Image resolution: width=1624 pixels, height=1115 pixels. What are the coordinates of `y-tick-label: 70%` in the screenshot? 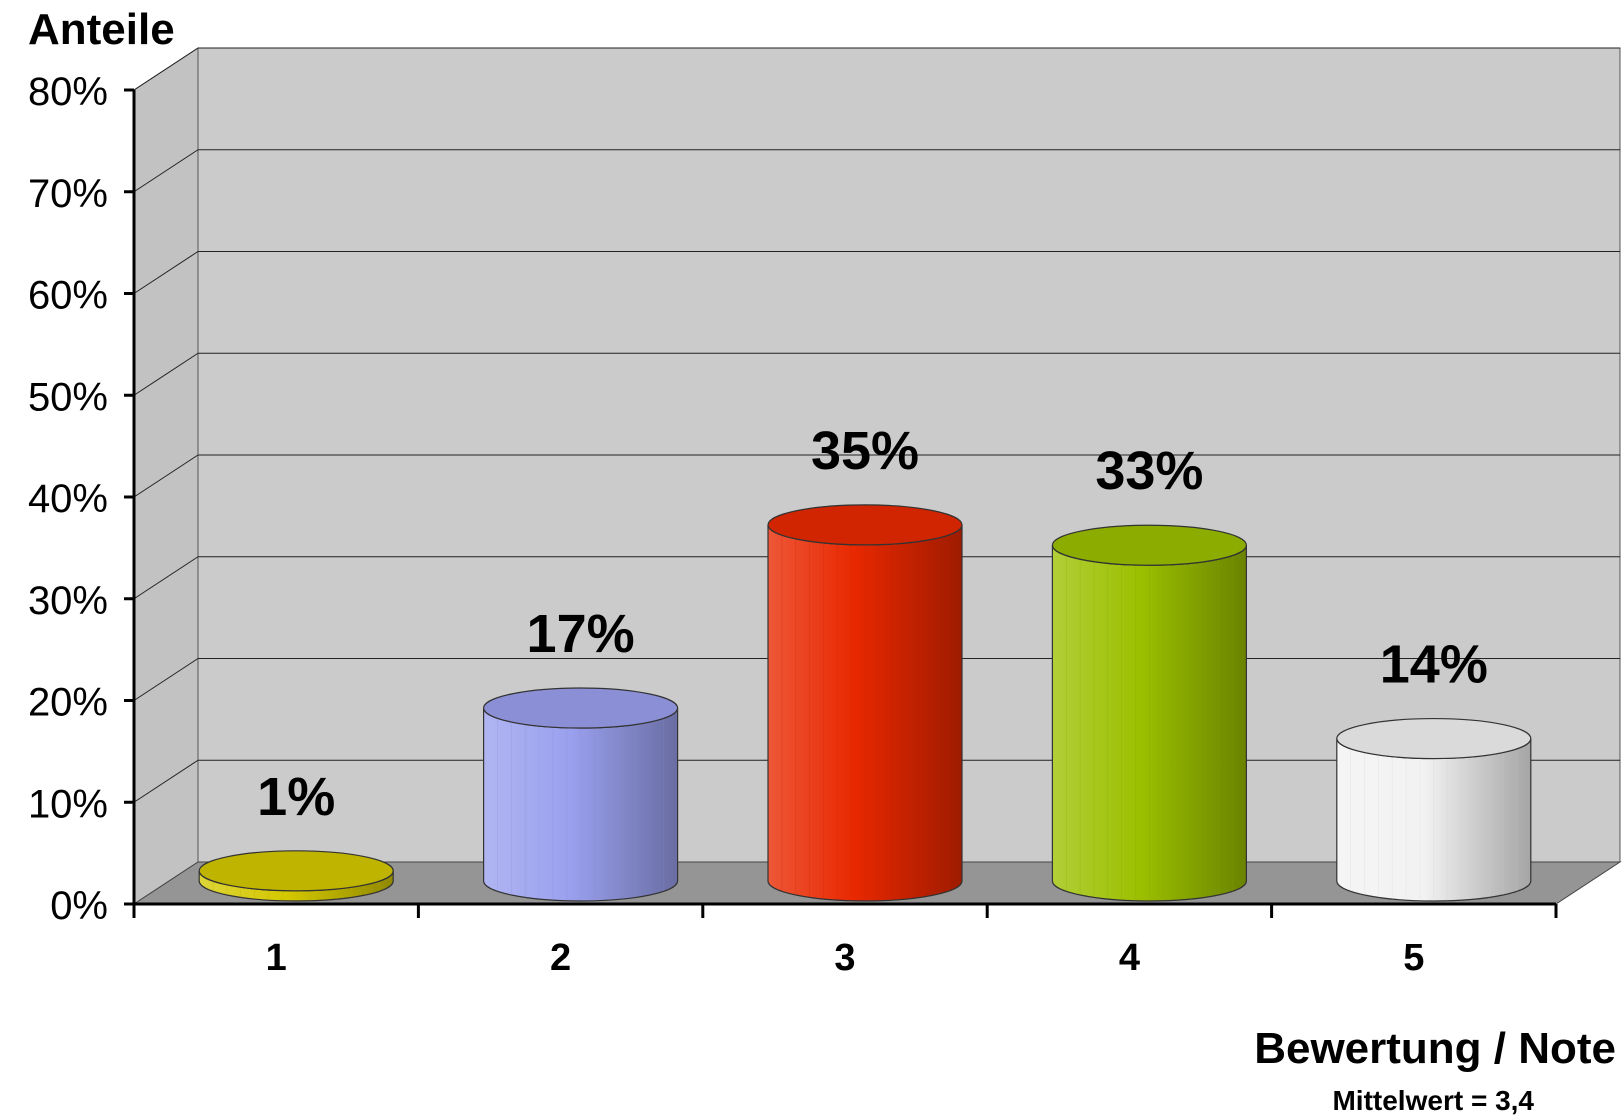 It's located at (68, 194).